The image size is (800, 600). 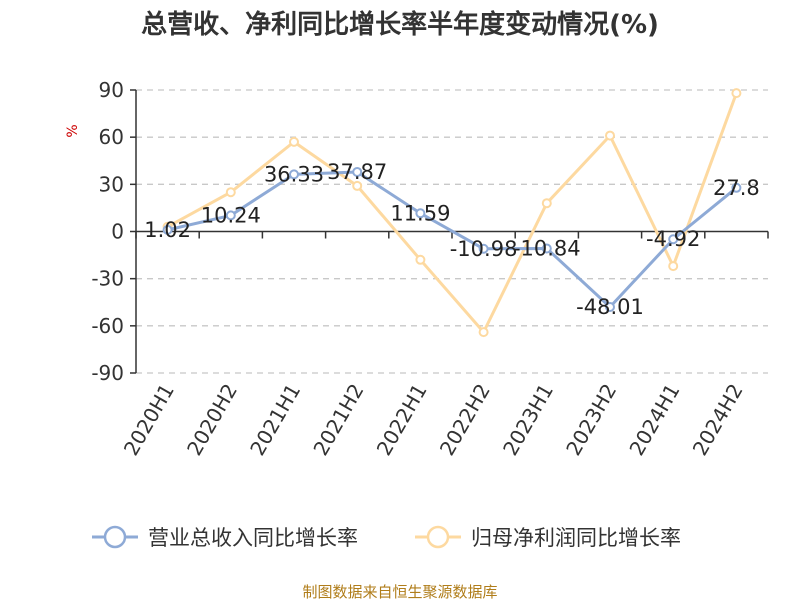 What do you see at coordinates (149, 420) in the screenshot?
I see `x-tick-label: 2020H1` at bounding box center [149, 420].